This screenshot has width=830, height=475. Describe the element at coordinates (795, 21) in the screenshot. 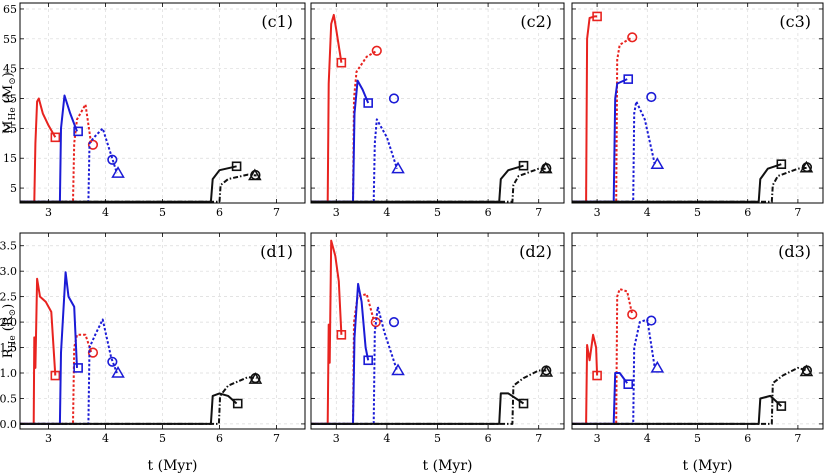

I see `panel-label: (c3)` at that location.